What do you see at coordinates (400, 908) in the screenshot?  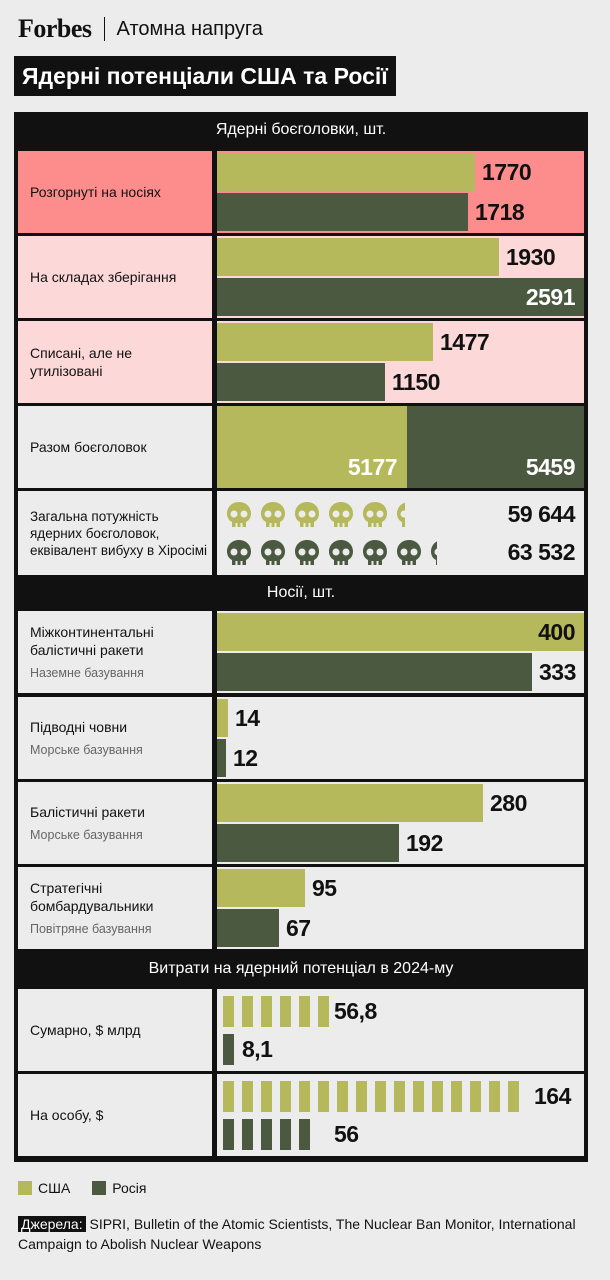 I see `panel-bombers: 95 67` at bounding box center [400, 908].